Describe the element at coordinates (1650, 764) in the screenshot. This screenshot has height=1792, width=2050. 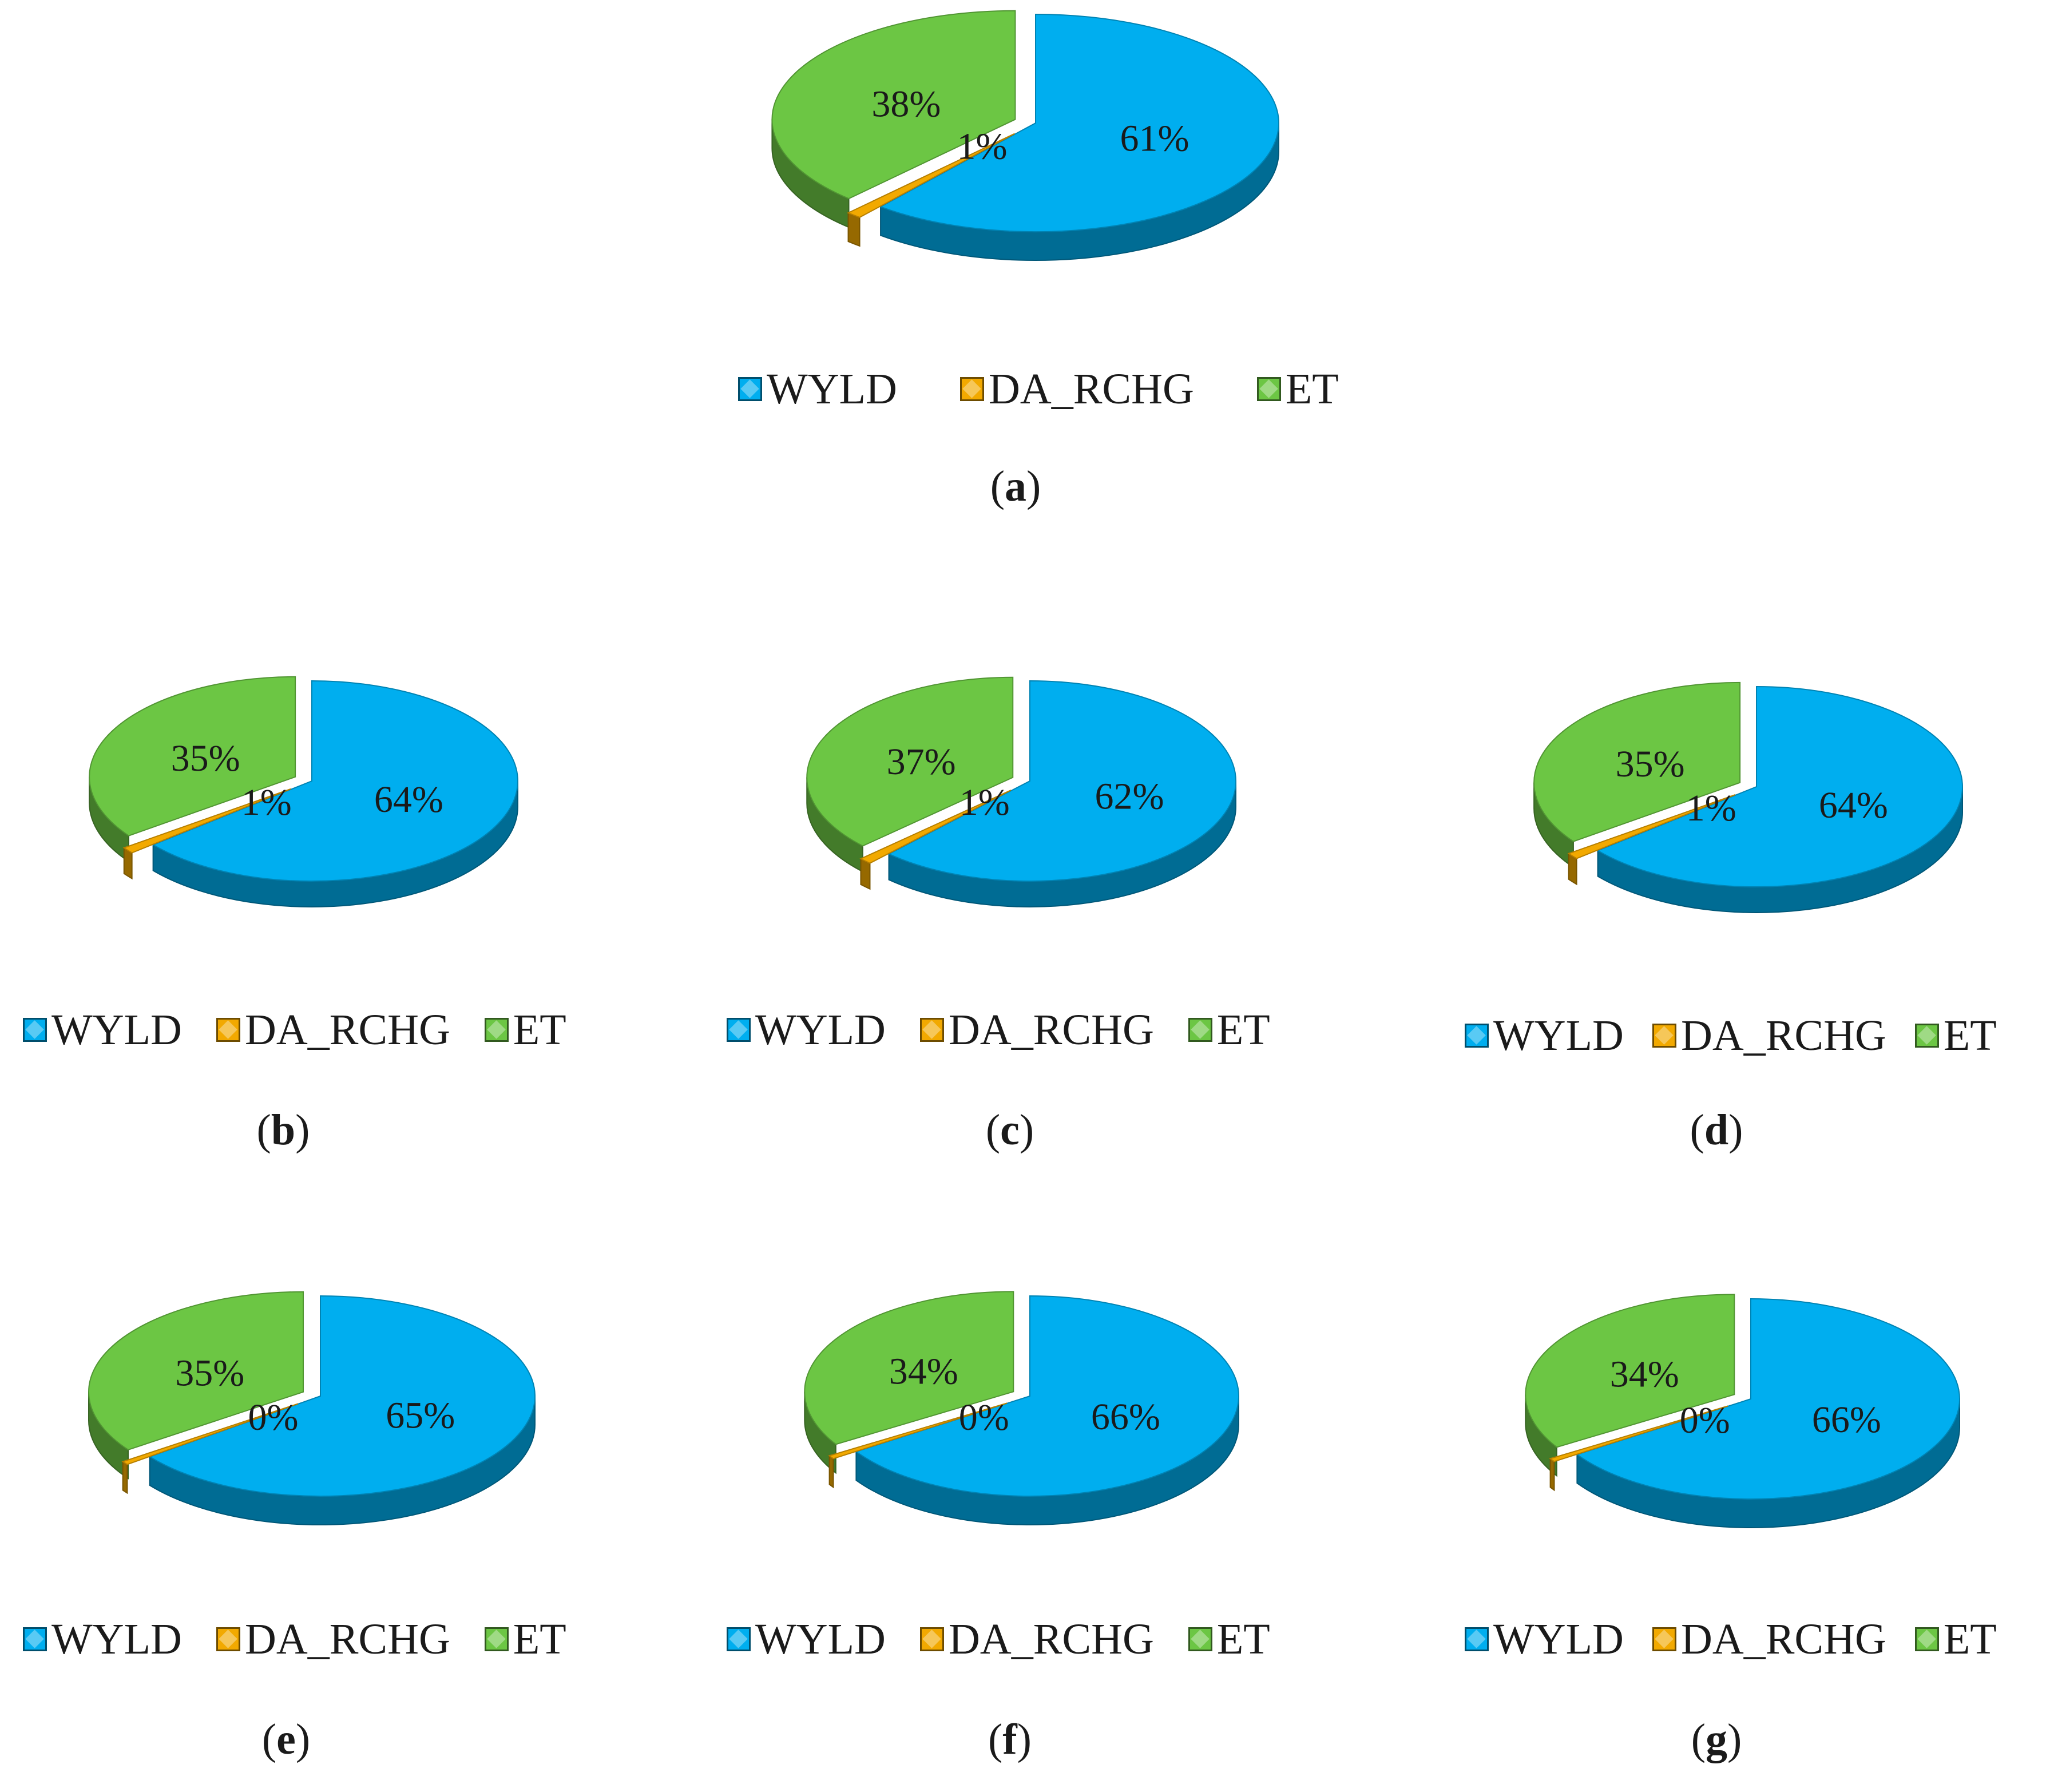
I see `data-label-d-et: 35%` at that location.